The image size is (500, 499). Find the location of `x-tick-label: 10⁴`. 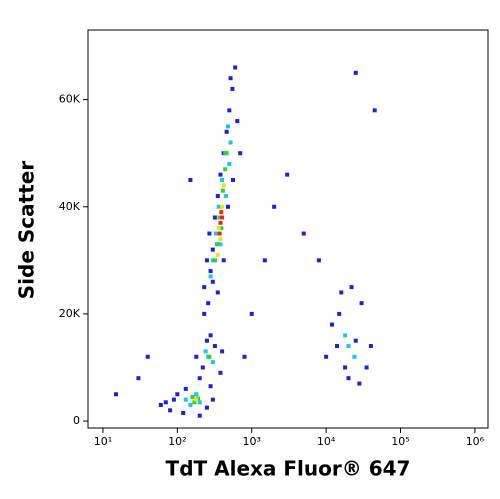

x-tick-label: 10⁴ is located at coordinates (326, 441).